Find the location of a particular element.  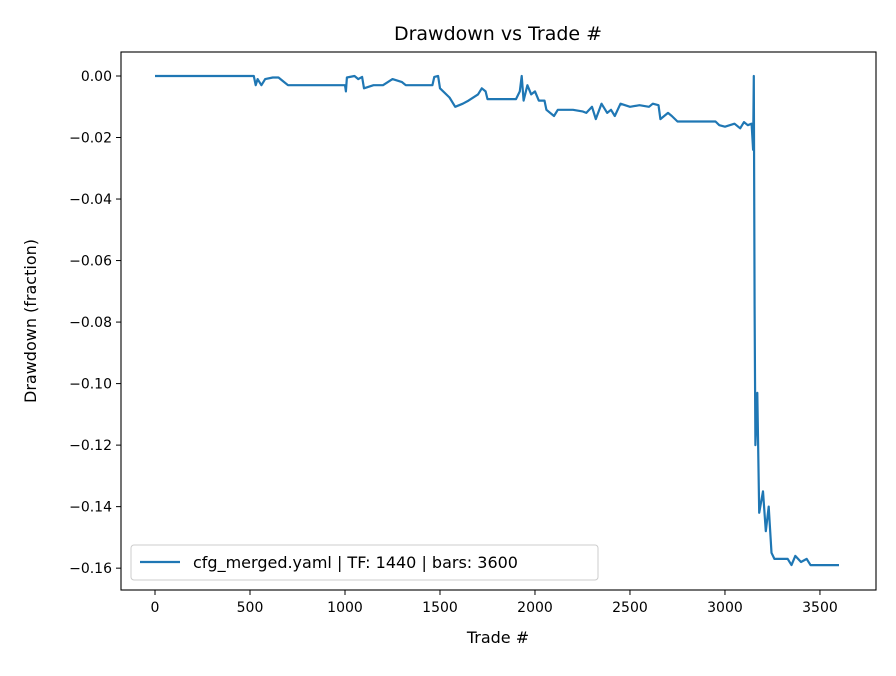

legend-box is located at coordinates (364, 562).